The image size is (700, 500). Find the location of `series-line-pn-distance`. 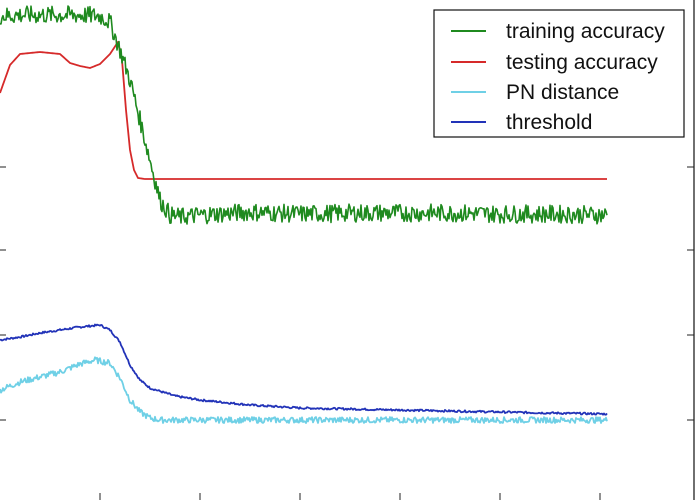

series-line-pn-distance is located at coordinates (304, 390).